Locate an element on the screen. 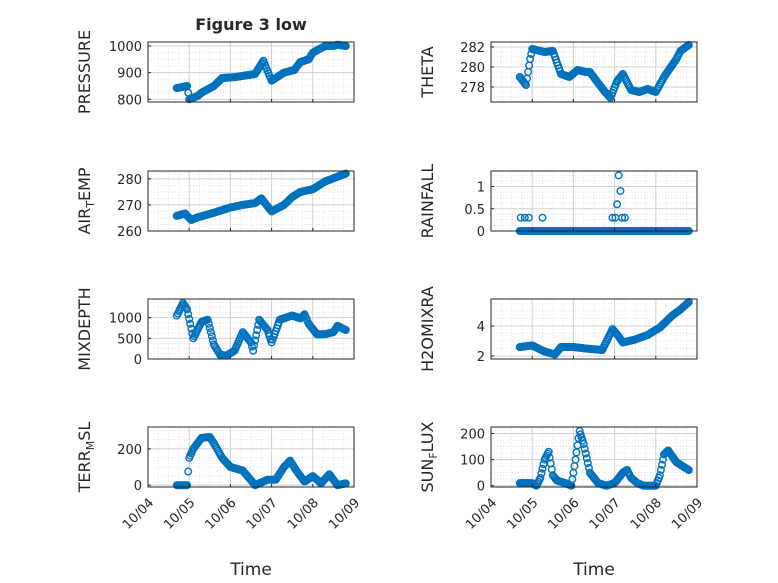  y-tick-label: 0.5 is located at coordinates (474, 210).